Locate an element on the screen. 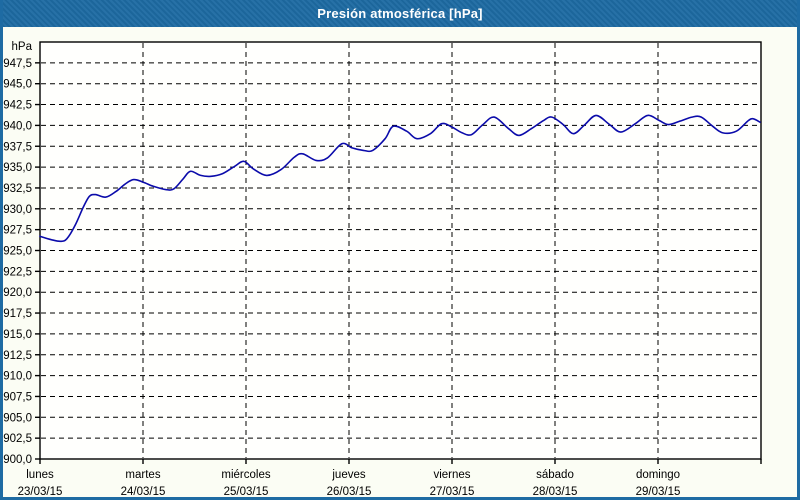 This screenshot has width=800, height=500. y-tick-label: 925,0 is located at coordinates (17, 252).